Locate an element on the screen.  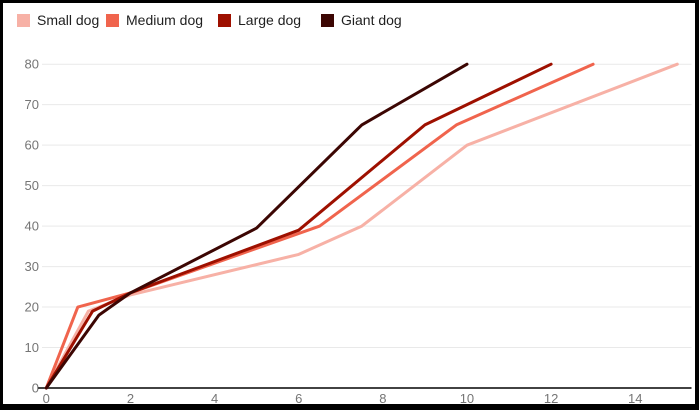
legend-label: Large dog is located at coordinates (270, 20).